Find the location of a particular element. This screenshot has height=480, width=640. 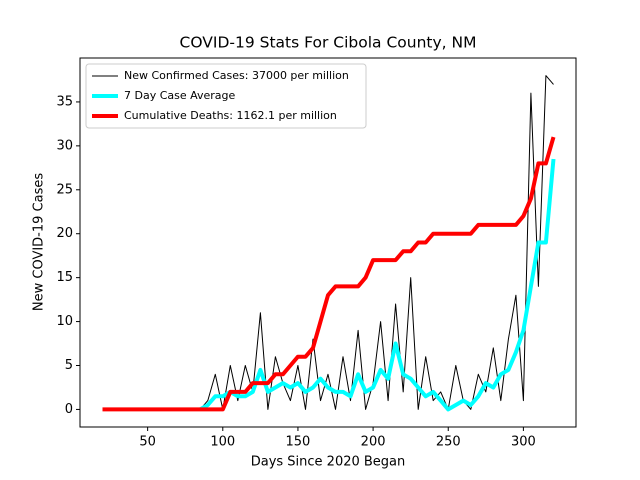

y-tick-label: 25 is located at coordinates (64, 189).